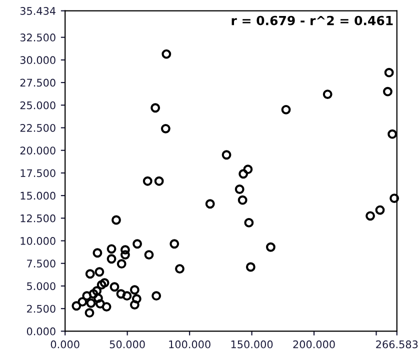 The height and width of the screenshot is (360, 420). Describe the element at coordinates (127, 344) in the screenshot. I see `x-tick-label: 50.000` at that location.